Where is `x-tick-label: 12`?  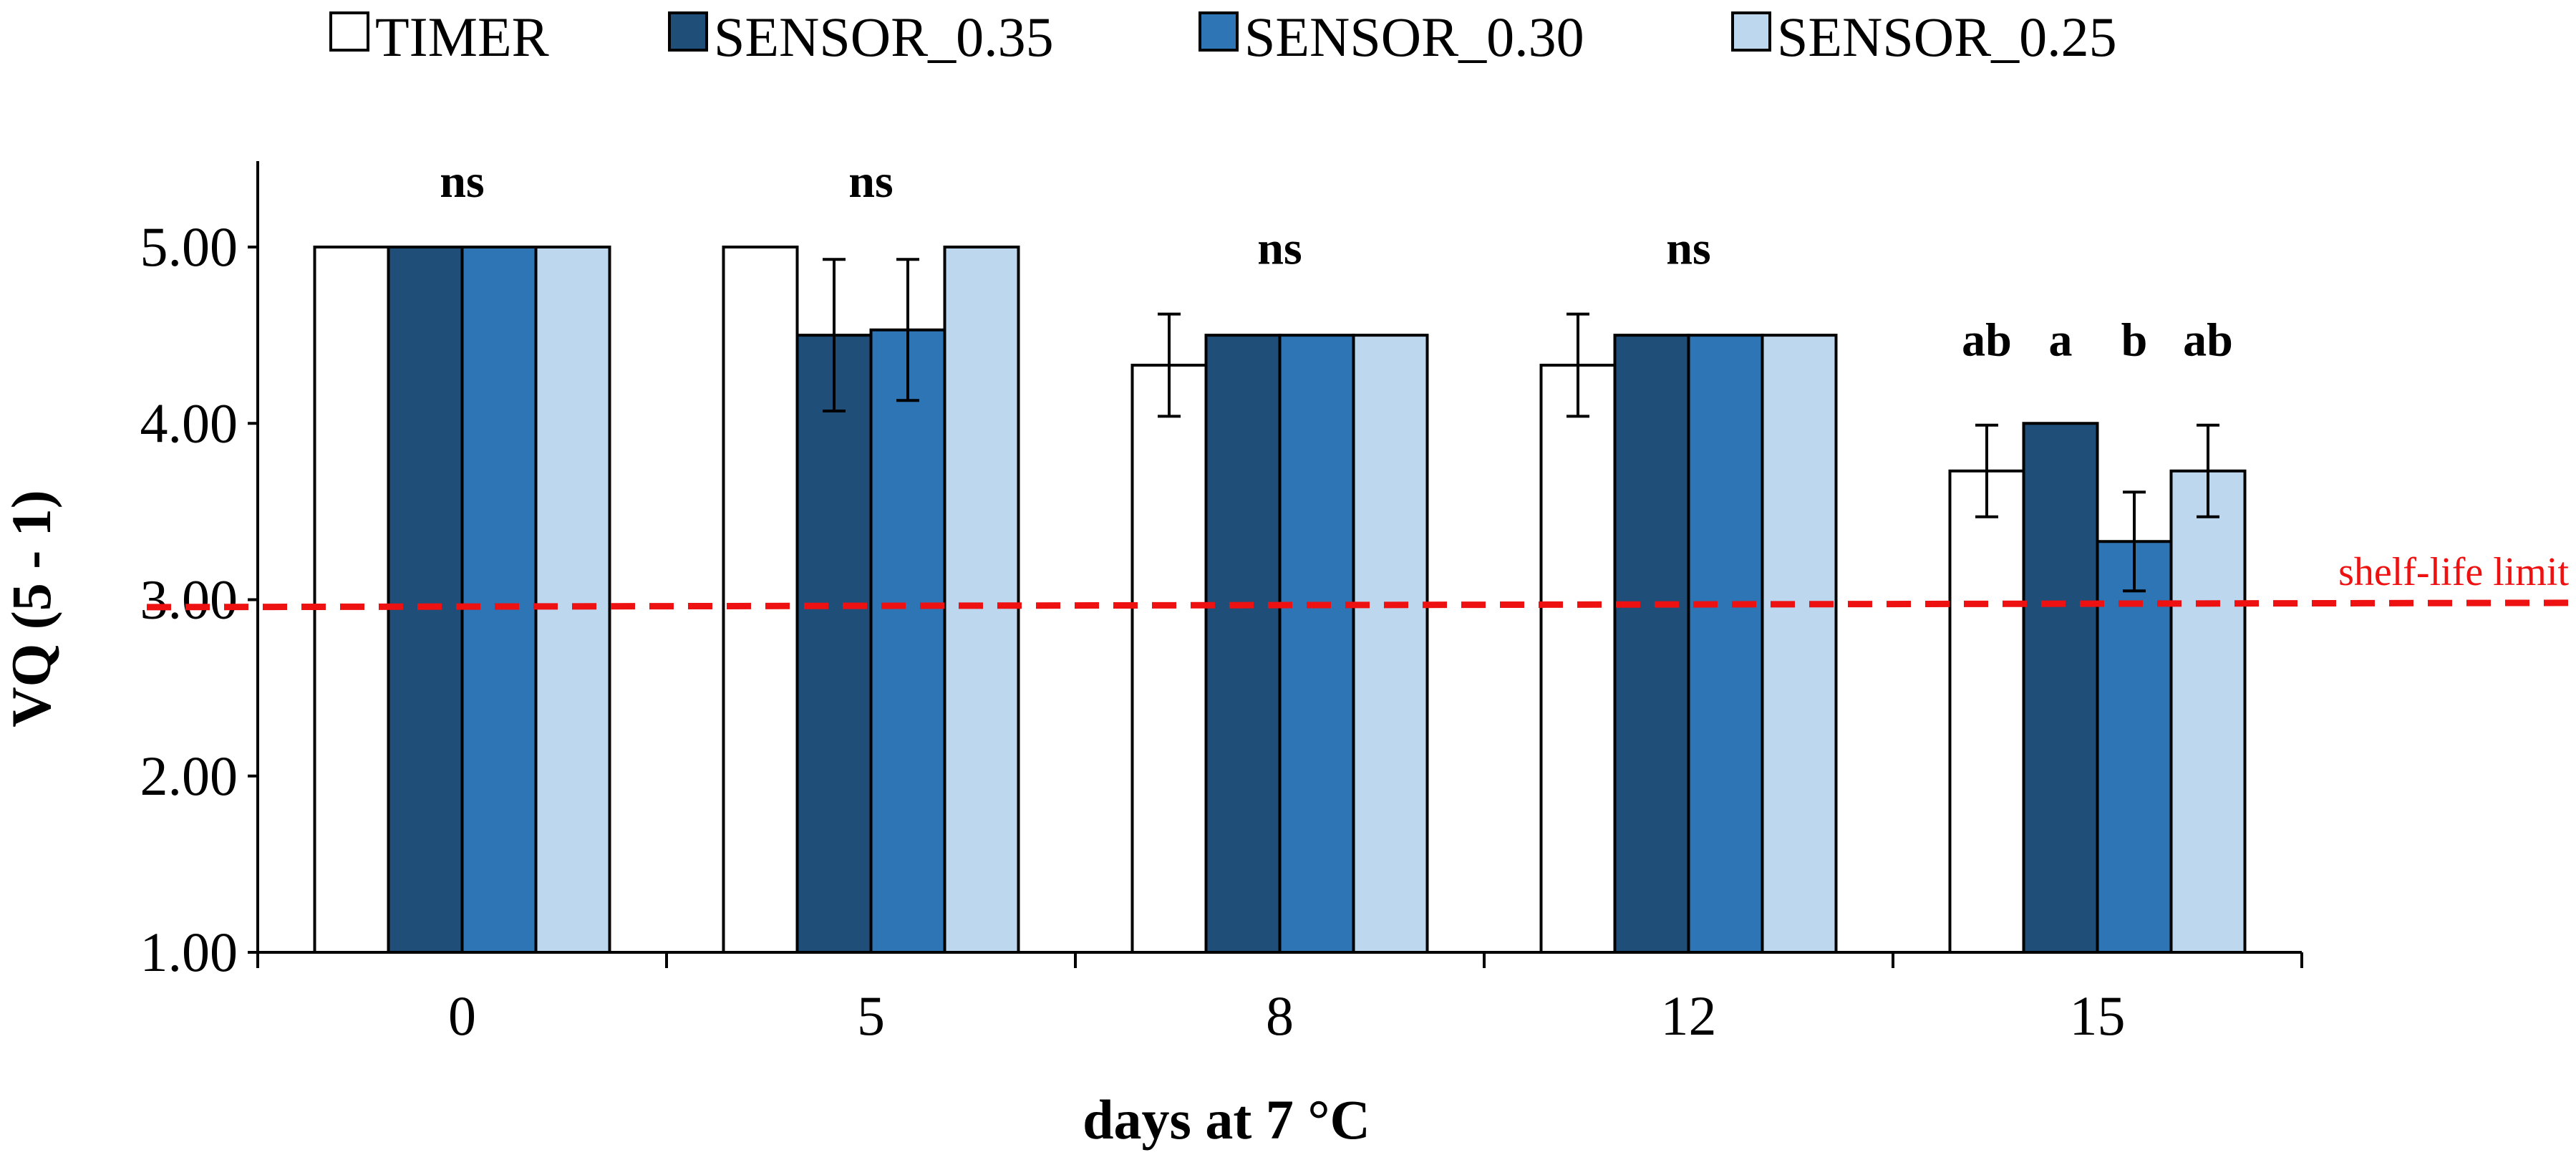 x-tick-label: 12 is located at coordinates (1689, 1016).